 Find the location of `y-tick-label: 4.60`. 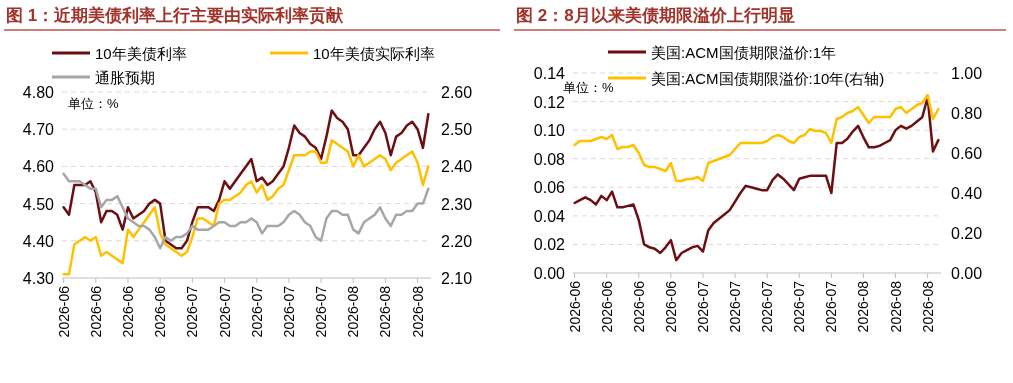

y-tick-label: 4.60 is located at coordinates (38, 167).